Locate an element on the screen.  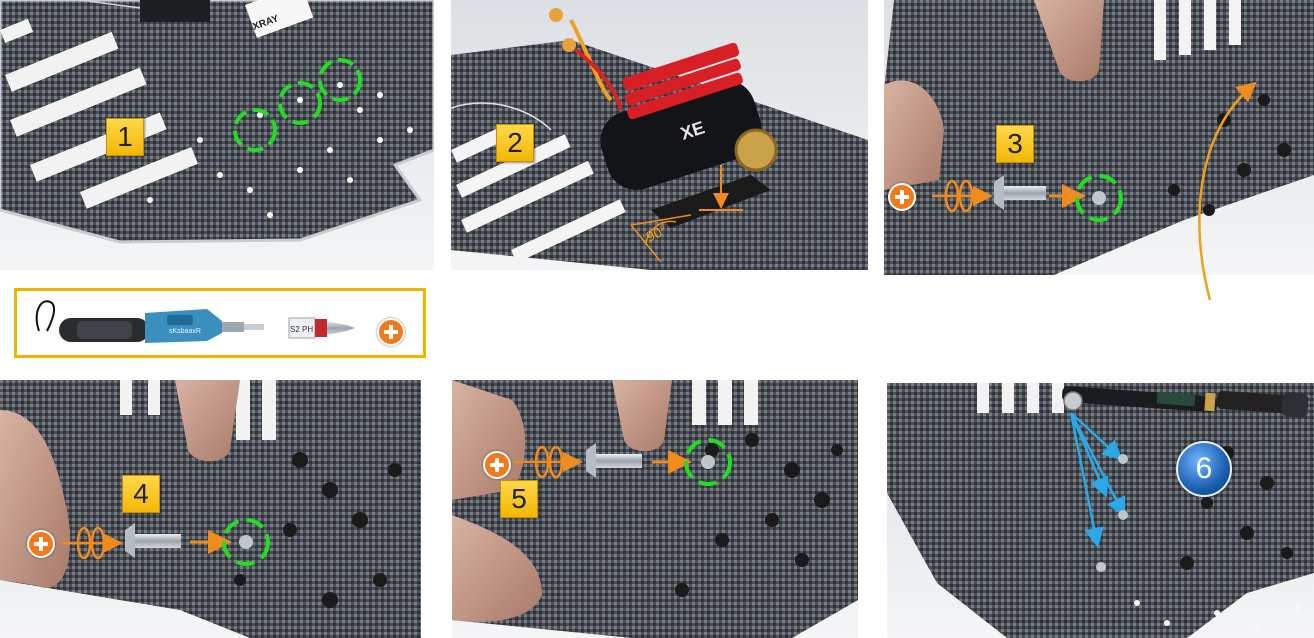
torque-arrow-icons is located at coordinates (1097, 480).